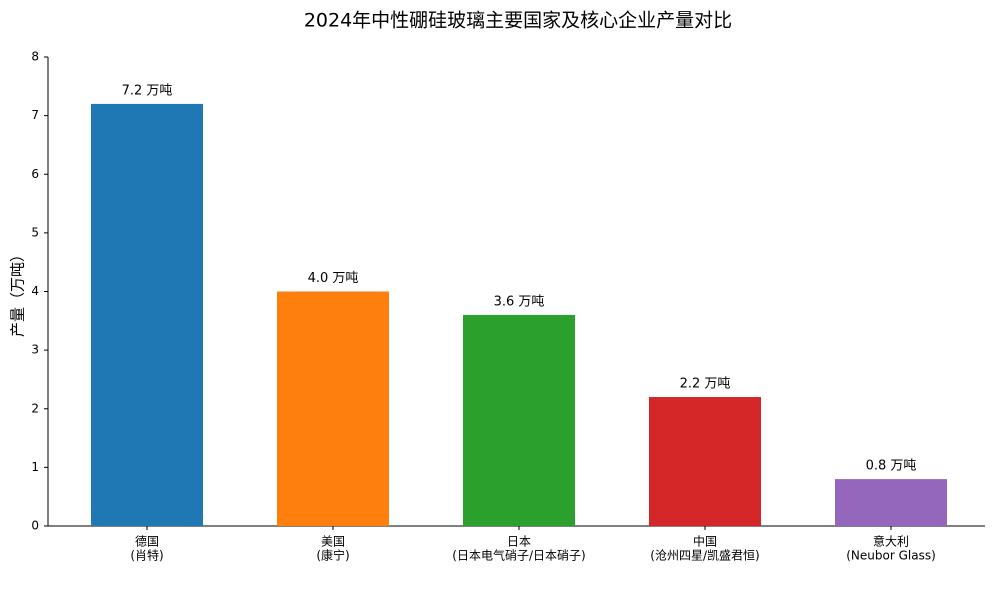  What do you see at coordinates (147, 541) in the screenshot?
I see `x-tick-label: 德国` at bounding box center [147, 541].